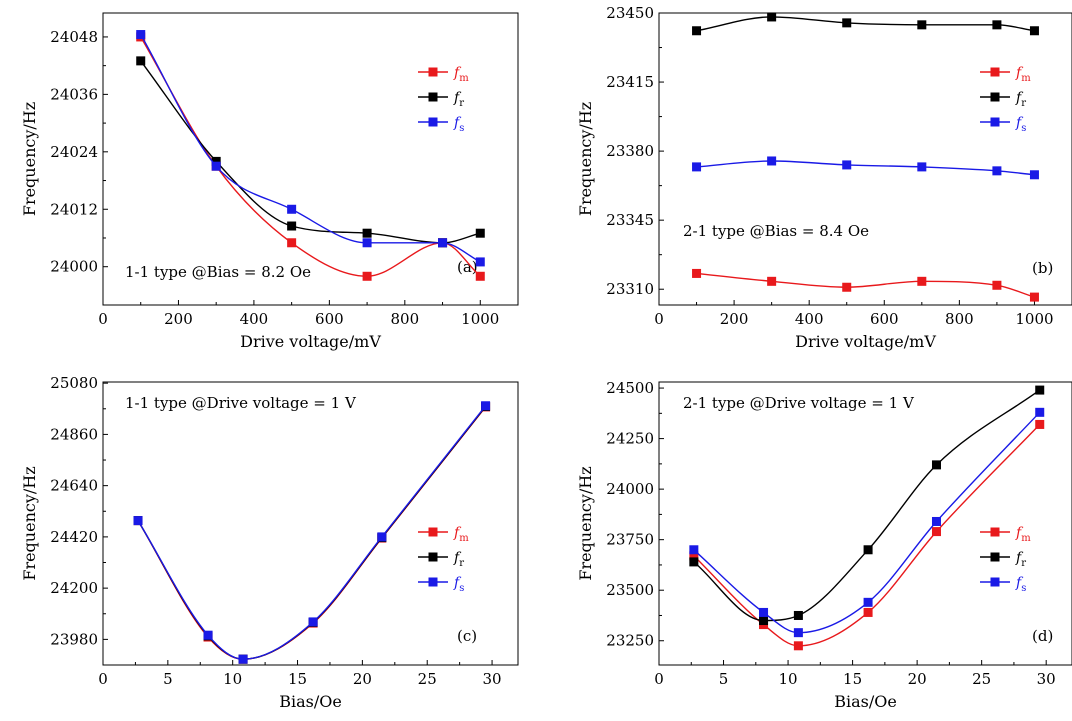  Describe the element at coordinates (74, 209) in the screenshot. I see `y-tick-label: 24012` at that location.